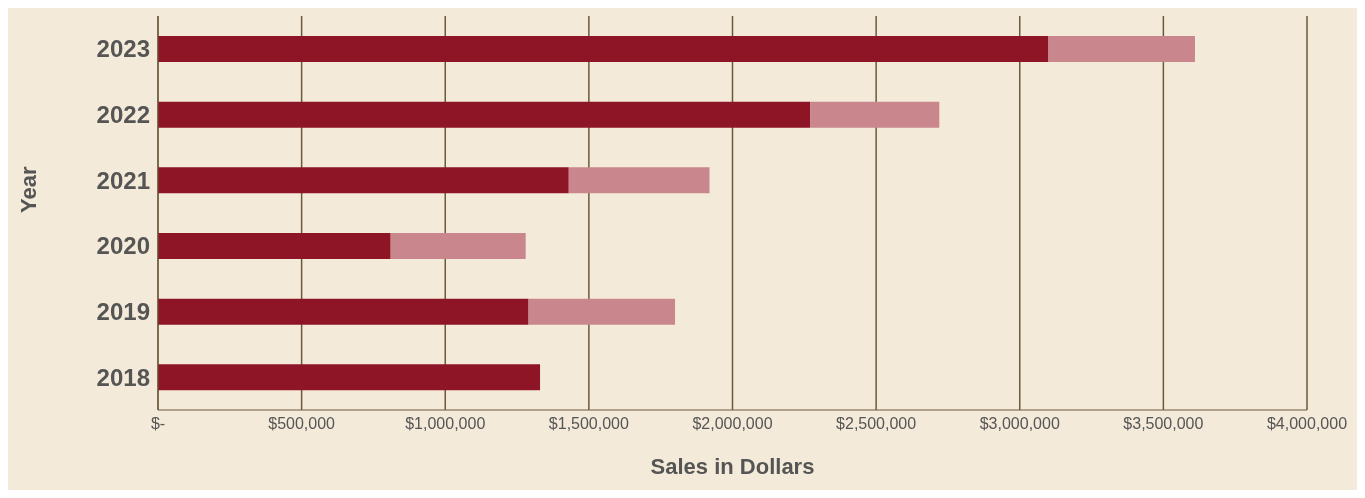 Image resolution: width=1365 pixels, height=498 pixels. I want to click on x-tick-label: $-, so click(158, 424).